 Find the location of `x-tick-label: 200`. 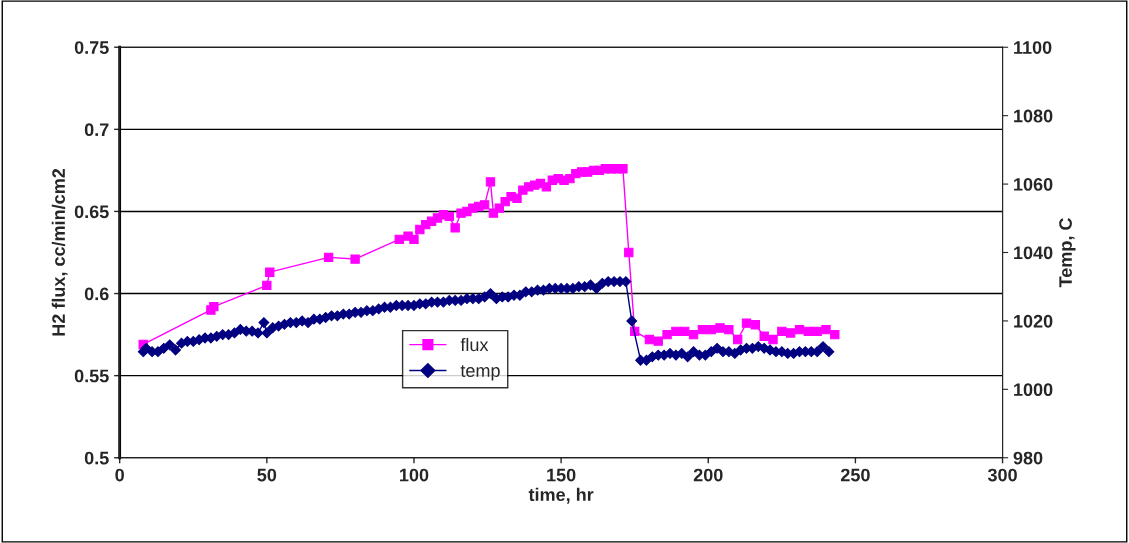

x-tick-label: 200 is located at coordinates (708, 475).